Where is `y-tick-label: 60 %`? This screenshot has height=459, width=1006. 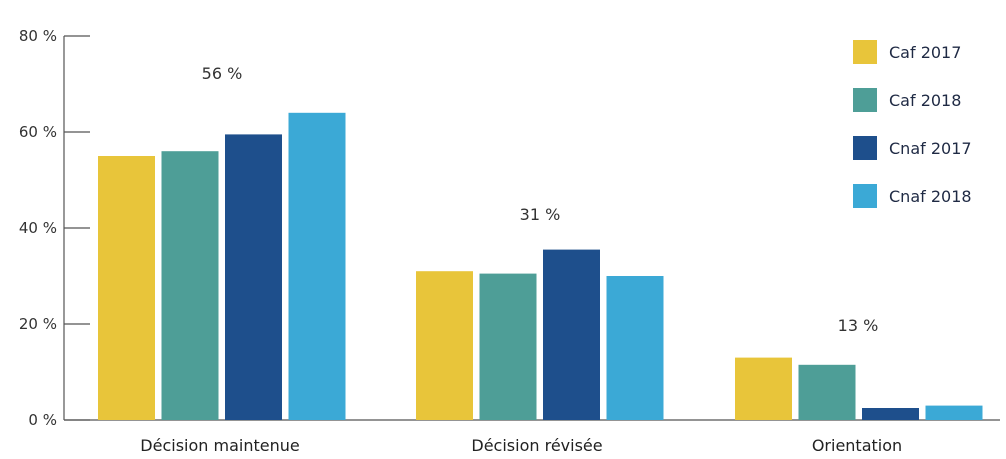
y-tick-label: 60 % is located at coordinates (38, 132).